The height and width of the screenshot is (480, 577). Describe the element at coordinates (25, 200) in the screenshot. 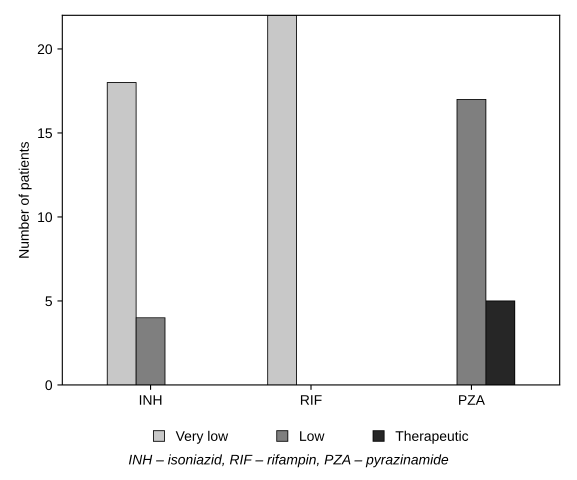

I see `y-axis-title: Number of patients` at that location.